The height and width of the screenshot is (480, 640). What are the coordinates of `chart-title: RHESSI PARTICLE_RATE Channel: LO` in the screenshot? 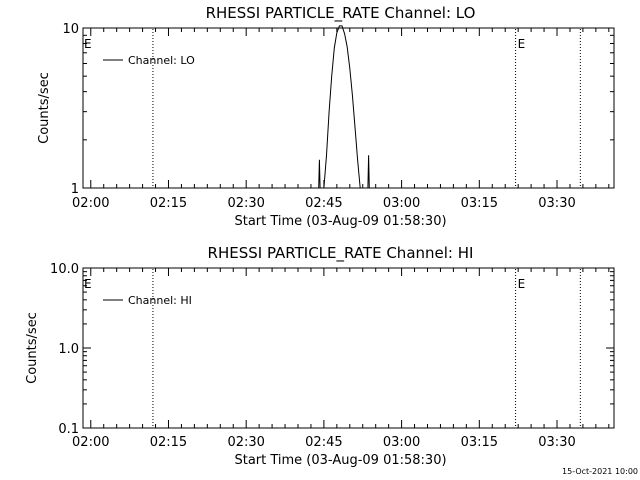 It's located at (341, 13).